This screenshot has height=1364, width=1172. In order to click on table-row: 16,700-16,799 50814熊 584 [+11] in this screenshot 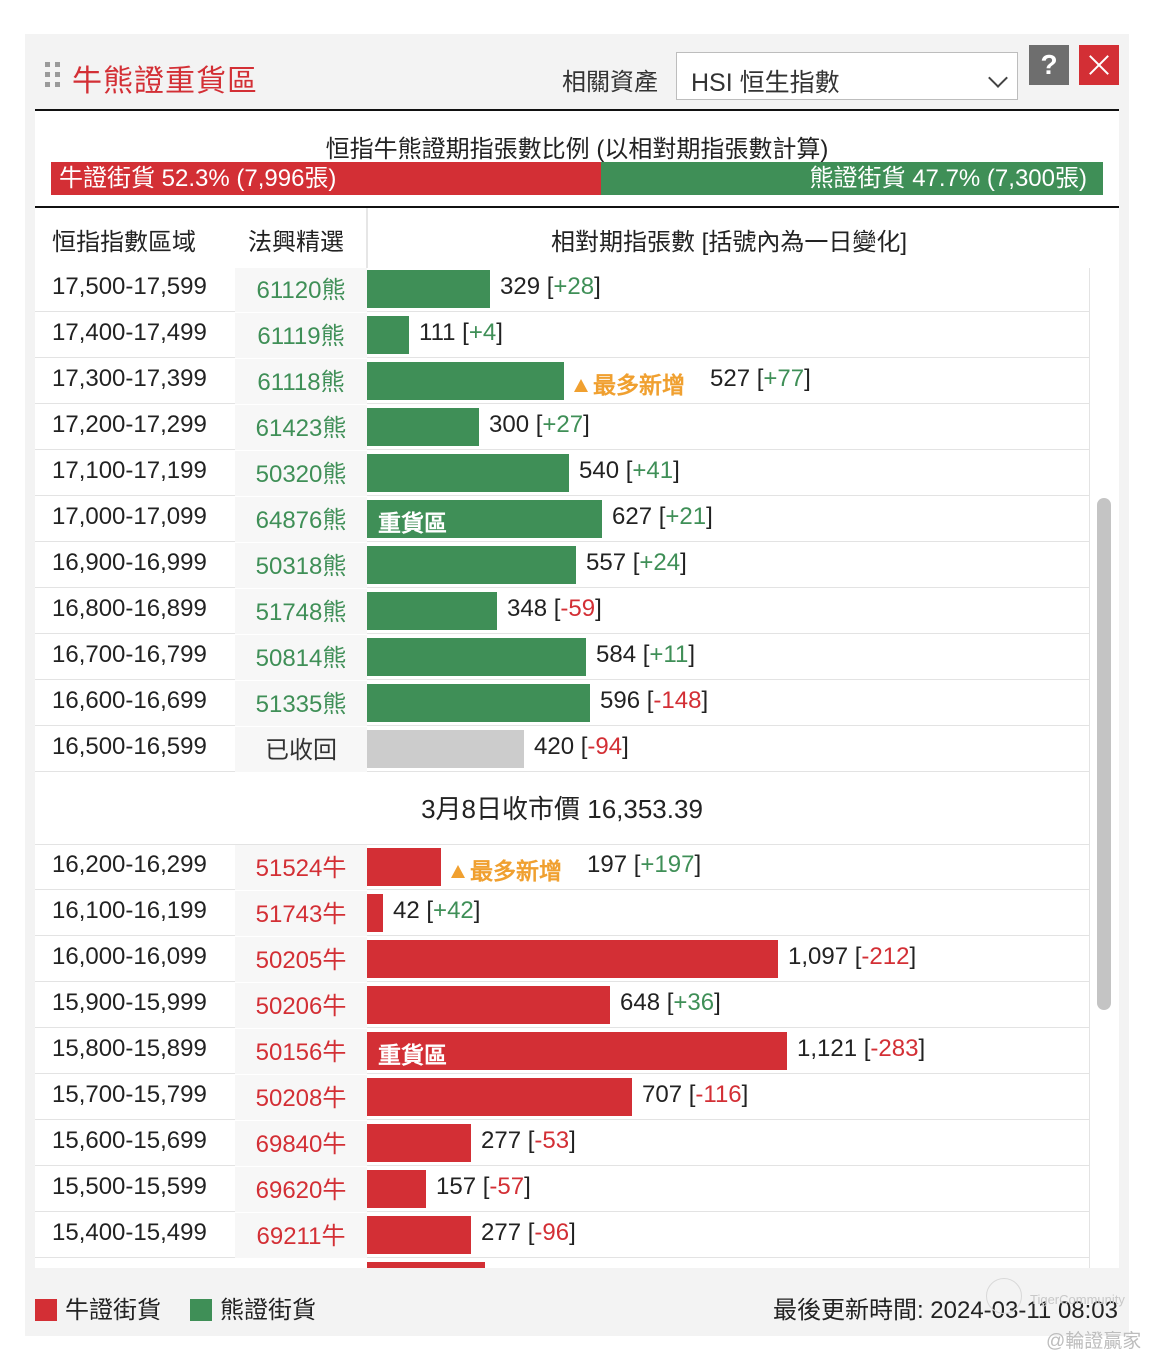, I will do `click(562, 657)`.